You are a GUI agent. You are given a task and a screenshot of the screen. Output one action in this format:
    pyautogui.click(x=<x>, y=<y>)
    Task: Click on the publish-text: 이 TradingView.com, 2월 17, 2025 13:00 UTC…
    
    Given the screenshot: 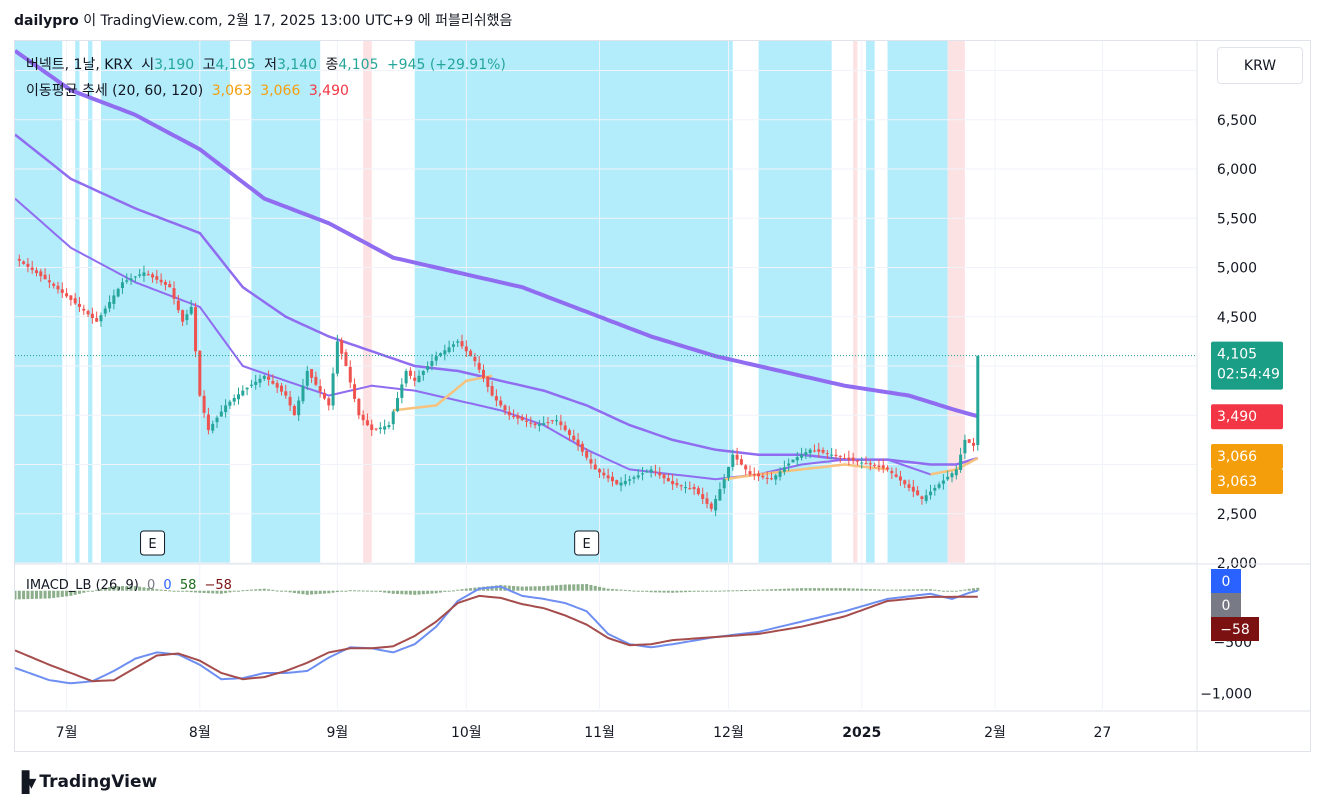 What is the action you would take?
    pyautogui.click(x=298, y=21)
    